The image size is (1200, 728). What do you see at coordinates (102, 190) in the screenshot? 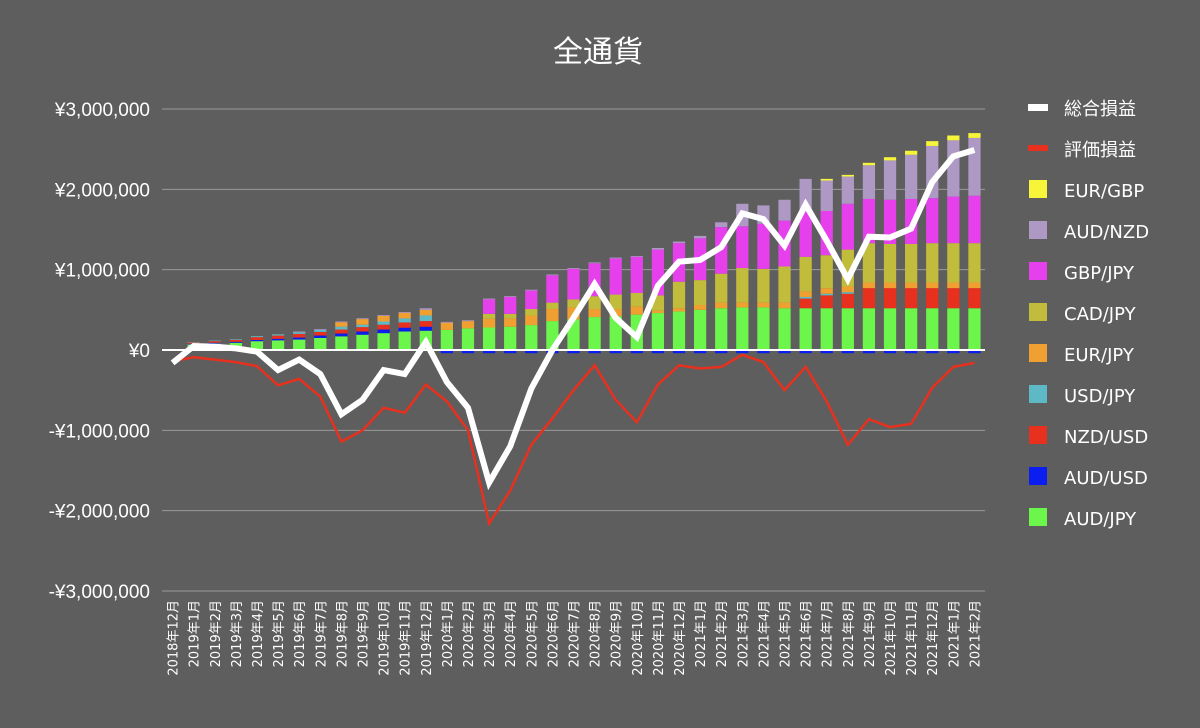
I see `y-tick-label: ¥2,000,000` at bounding box center [102, 190].